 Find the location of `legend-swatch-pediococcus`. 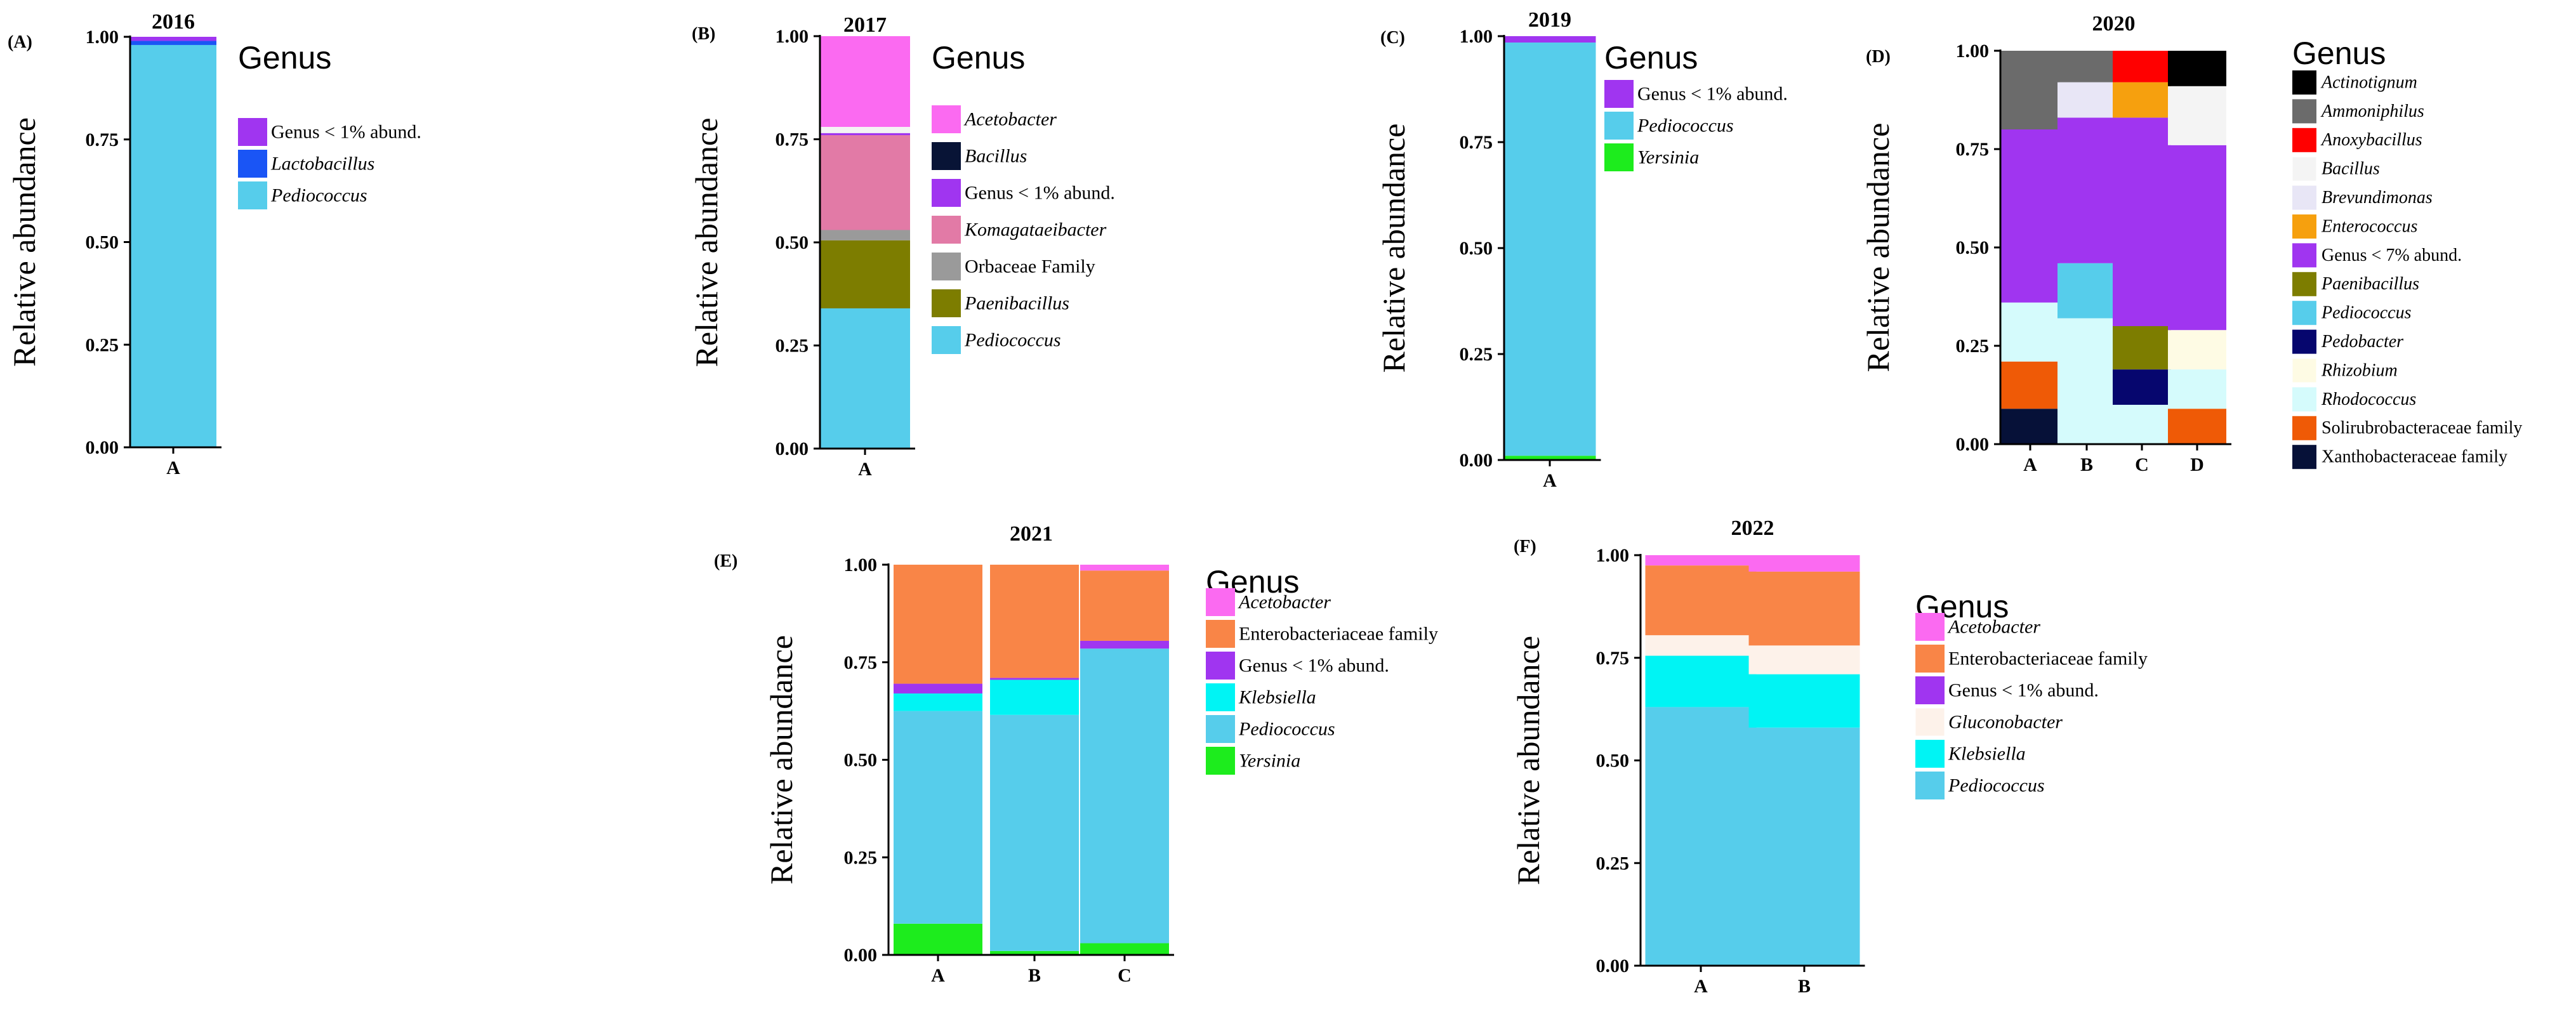

legend-swatch-pediococcus is located at coordinates (2304, 313).